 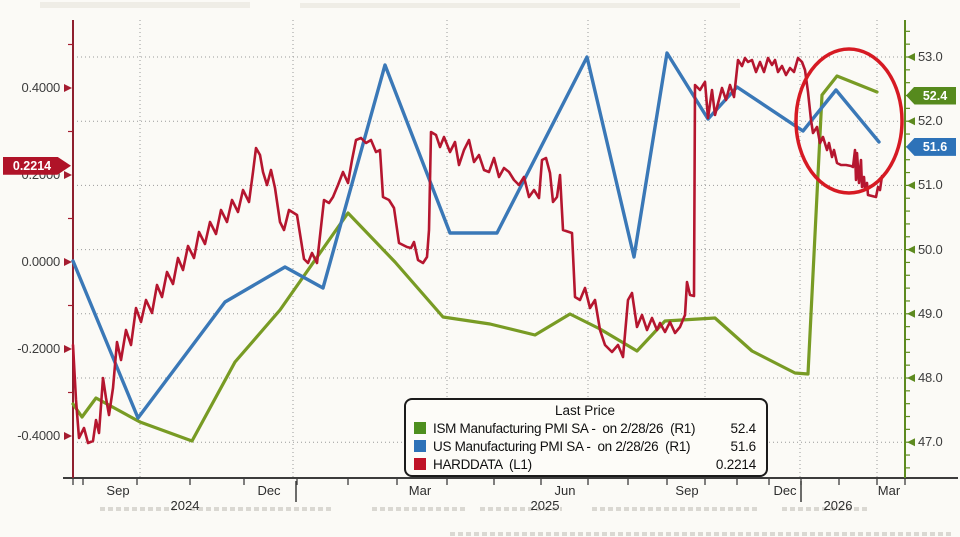 I want to click on right-axis-tick-label: 51.0, so click(x=930, y=185).